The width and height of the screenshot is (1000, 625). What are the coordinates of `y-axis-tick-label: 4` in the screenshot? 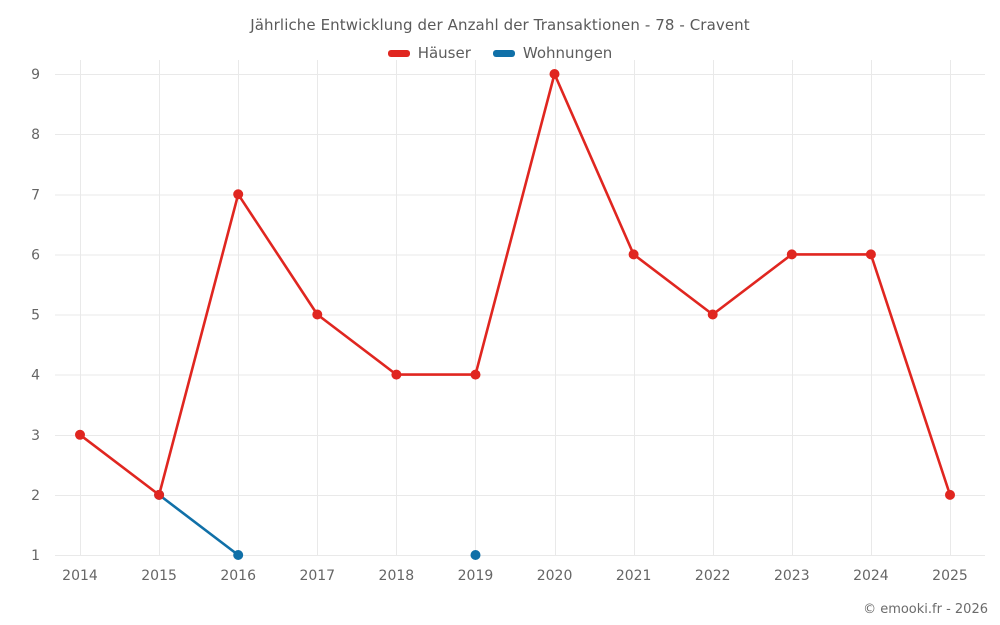 It's located at (35, 376).